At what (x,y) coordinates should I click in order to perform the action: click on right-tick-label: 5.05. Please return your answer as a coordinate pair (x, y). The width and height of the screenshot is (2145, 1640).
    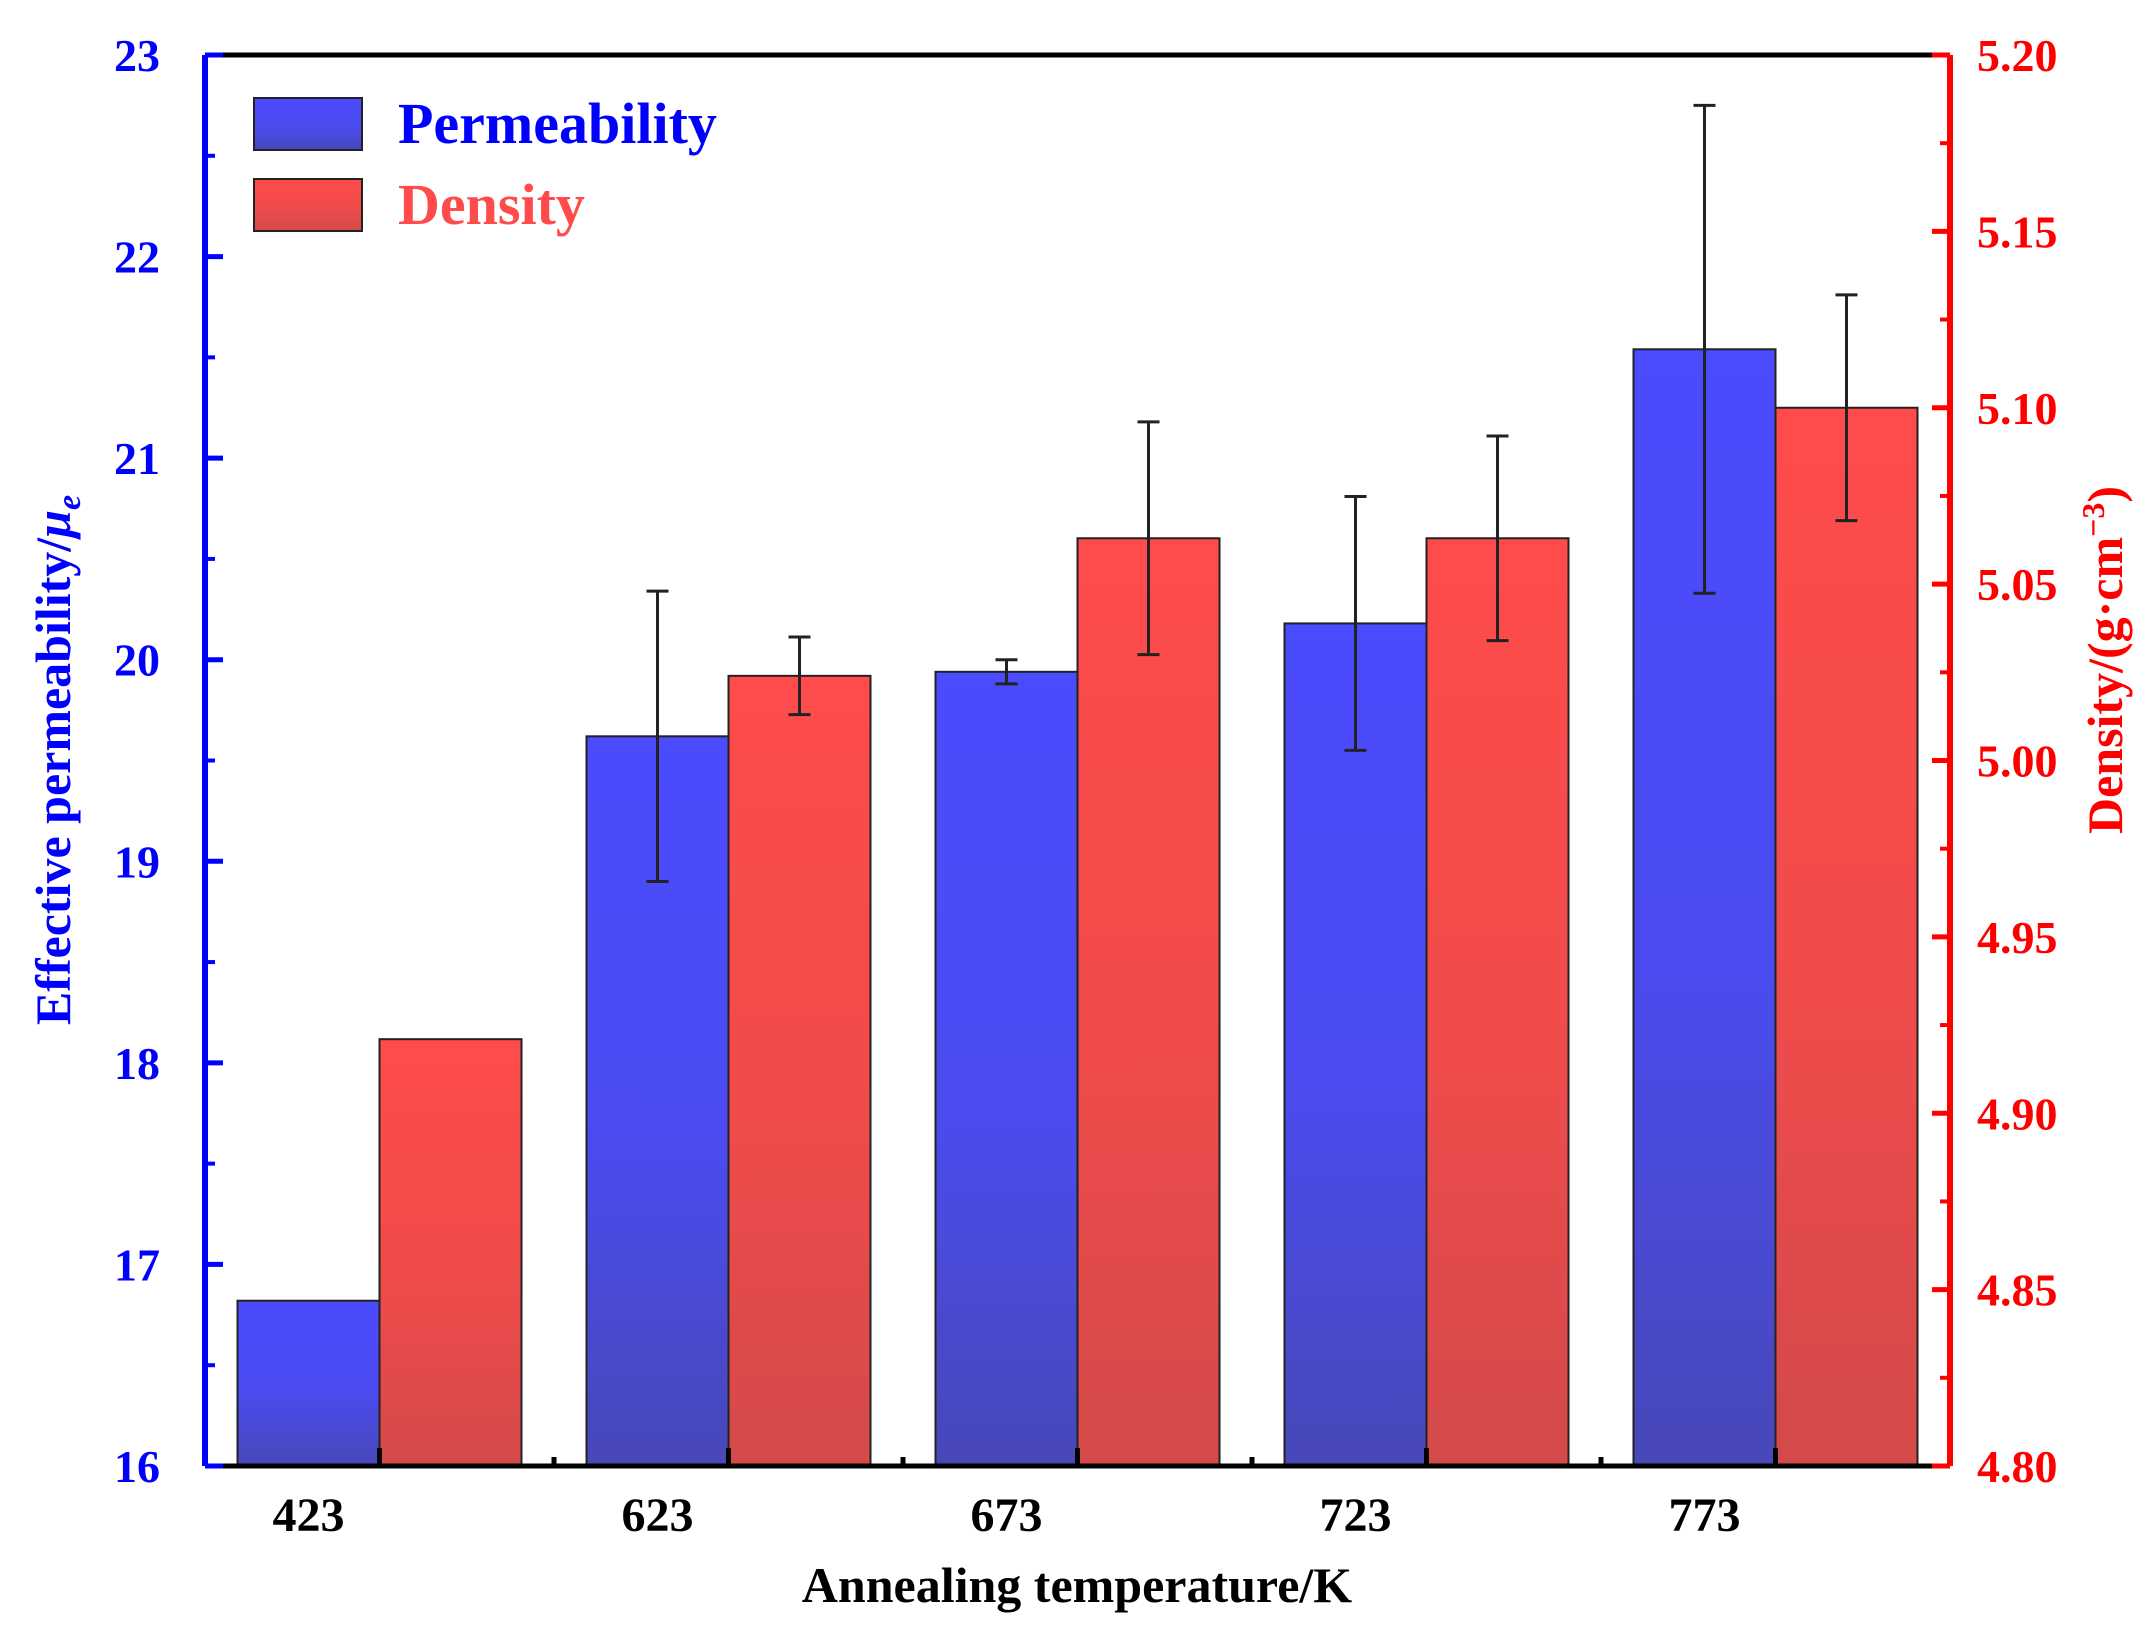
    Looking at the image, I should click on (2017, 584).